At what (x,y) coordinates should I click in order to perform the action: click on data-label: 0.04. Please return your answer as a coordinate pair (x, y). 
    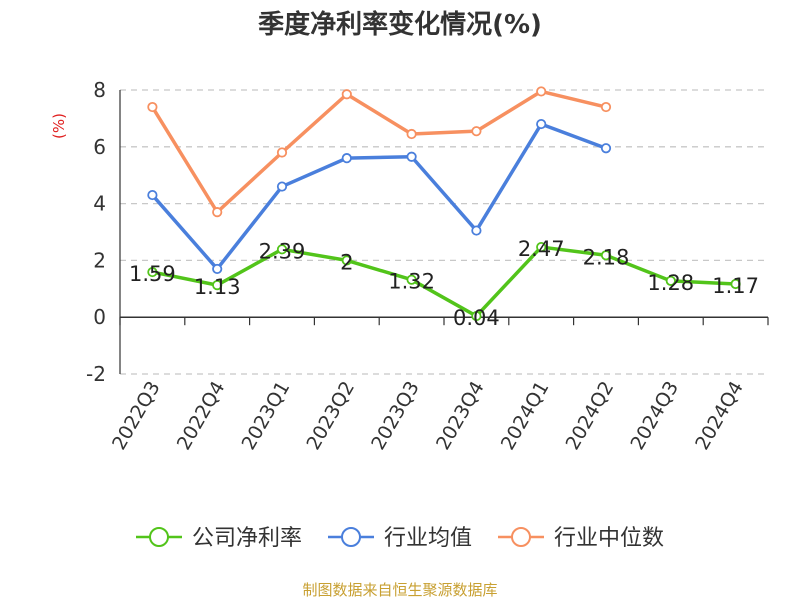
    Looking at the image, I should click on (476, 318).